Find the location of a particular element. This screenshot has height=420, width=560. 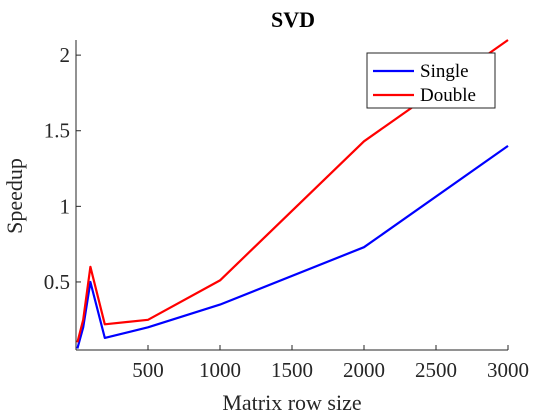

x-ticks: 500 1000 1500 2000 2500 3000 is located at coordinates (330, 363).